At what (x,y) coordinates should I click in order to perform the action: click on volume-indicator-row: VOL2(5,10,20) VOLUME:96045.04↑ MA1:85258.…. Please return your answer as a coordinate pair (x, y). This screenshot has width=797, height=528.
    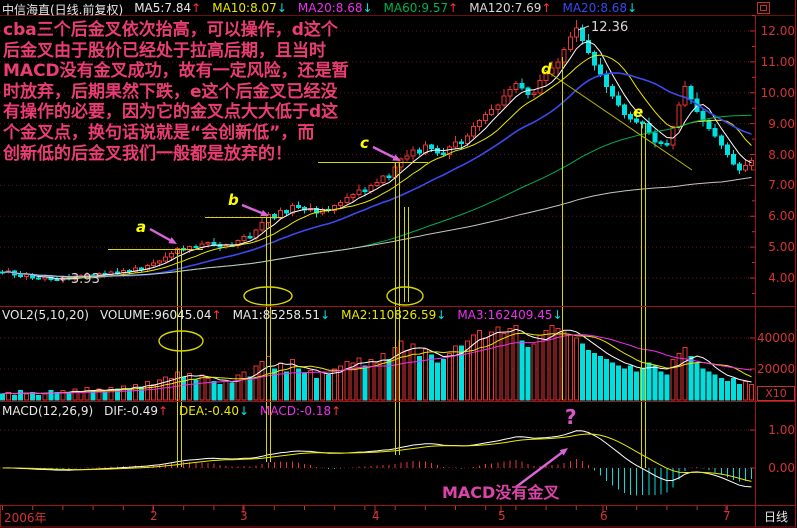
    Looking at the image, I should click on (282, 315).